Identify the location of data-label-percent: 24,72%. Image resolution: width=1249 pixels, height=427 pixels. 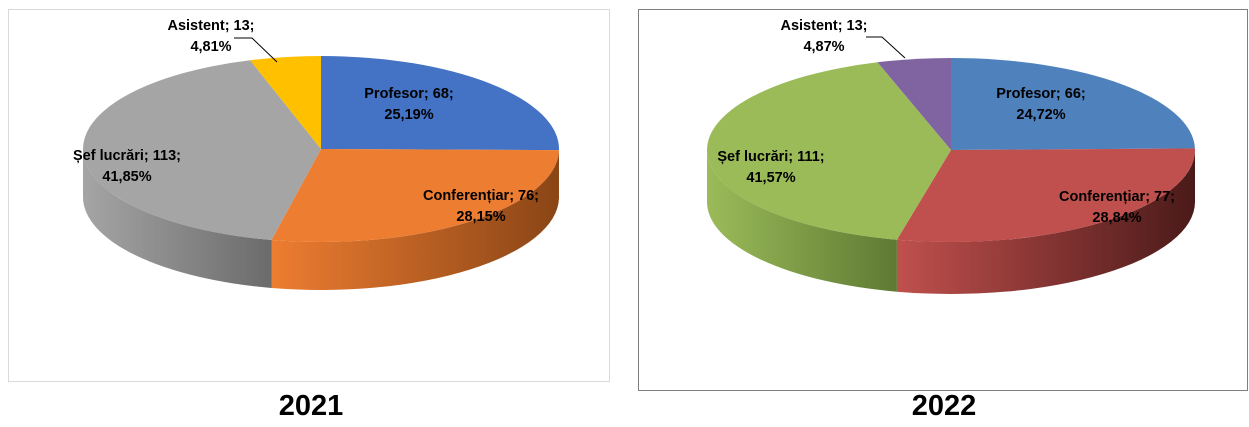
(1040, 115).